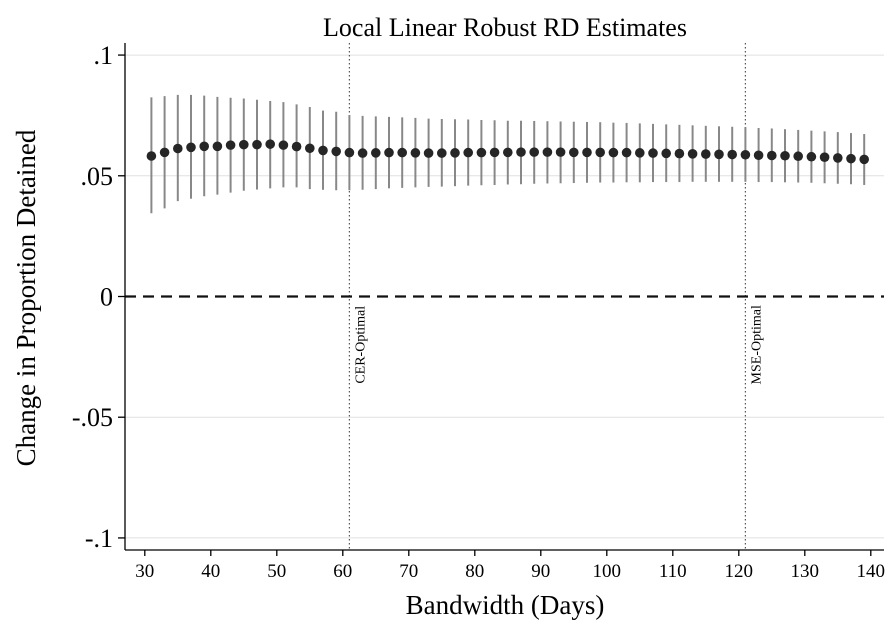 Image resolution: width=888 pixels, height=624 pixels. What do you see at coordinates (756, 344) in the screenshot?
I see `vertical-line-label: MSE-Optimal` at bounding box center [756, 344].